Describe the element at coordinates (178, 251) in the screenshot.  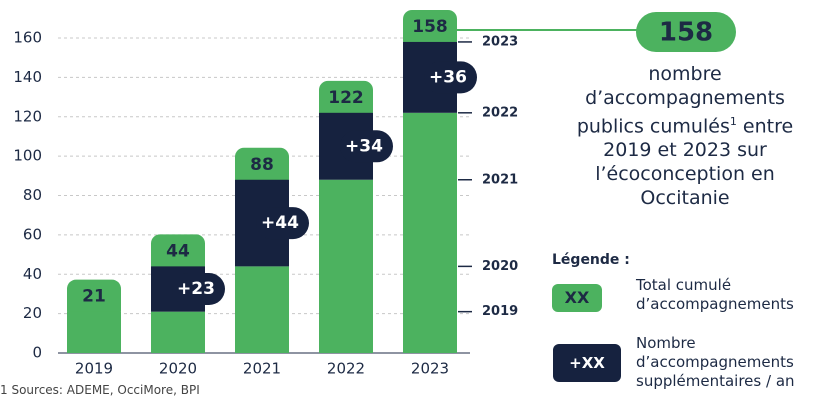
I see `total-label: 44` at that location.